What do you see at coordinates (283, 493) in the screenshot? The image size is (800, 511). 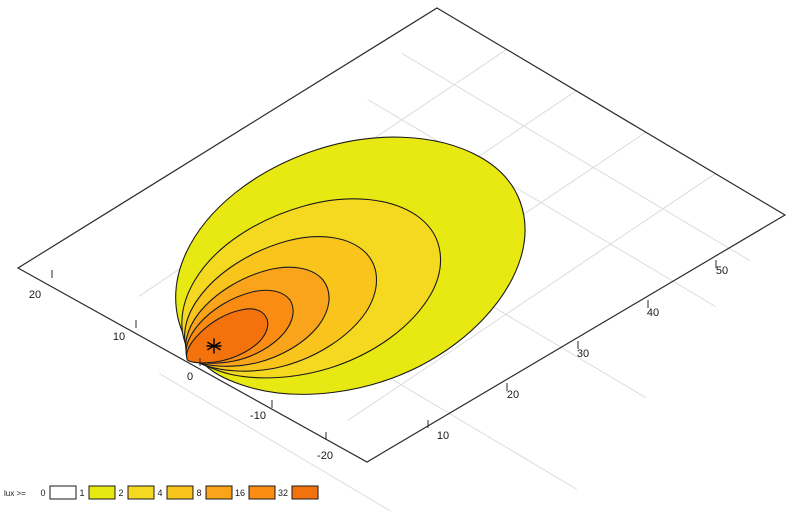 I see `legend-label-32: 32` at bounding box center [283, 493].